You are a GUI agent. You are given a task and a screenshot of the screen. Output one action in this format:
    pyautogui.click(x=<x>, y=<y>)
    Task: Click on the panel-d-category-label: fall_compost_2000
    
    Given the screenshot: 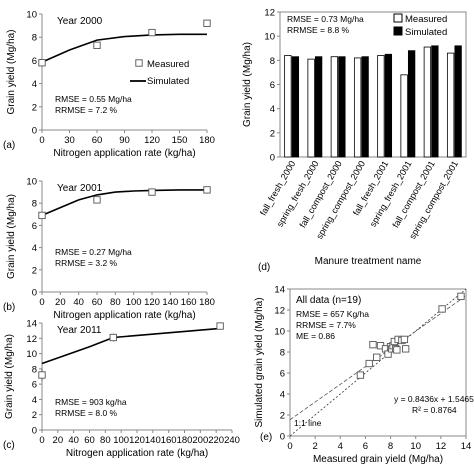 What is the action you would take?
    pyautogui.click(x=320, y=194)
    